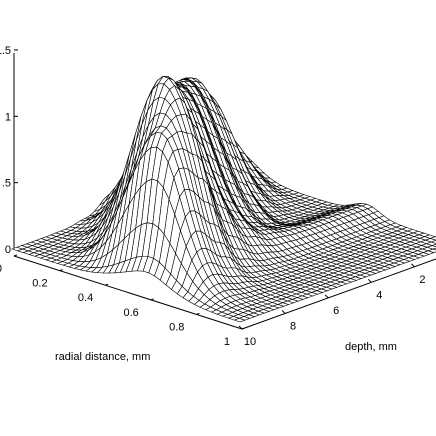  Describe the element at coordinates (6, 184) in the screenshot. I see `z-tick-label: .5` at that location.